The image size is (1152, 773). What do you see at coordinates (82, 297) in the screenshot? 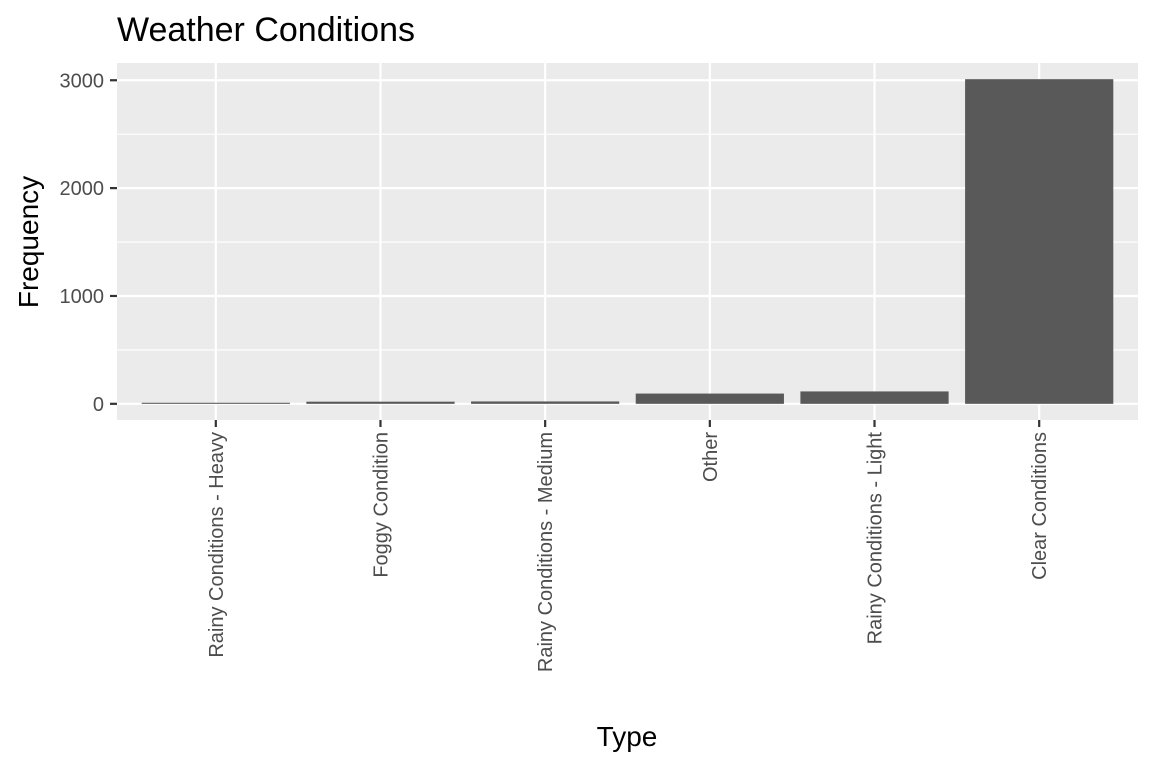
I see `y-tick-label: 1000` at bounding box center [82, 297].